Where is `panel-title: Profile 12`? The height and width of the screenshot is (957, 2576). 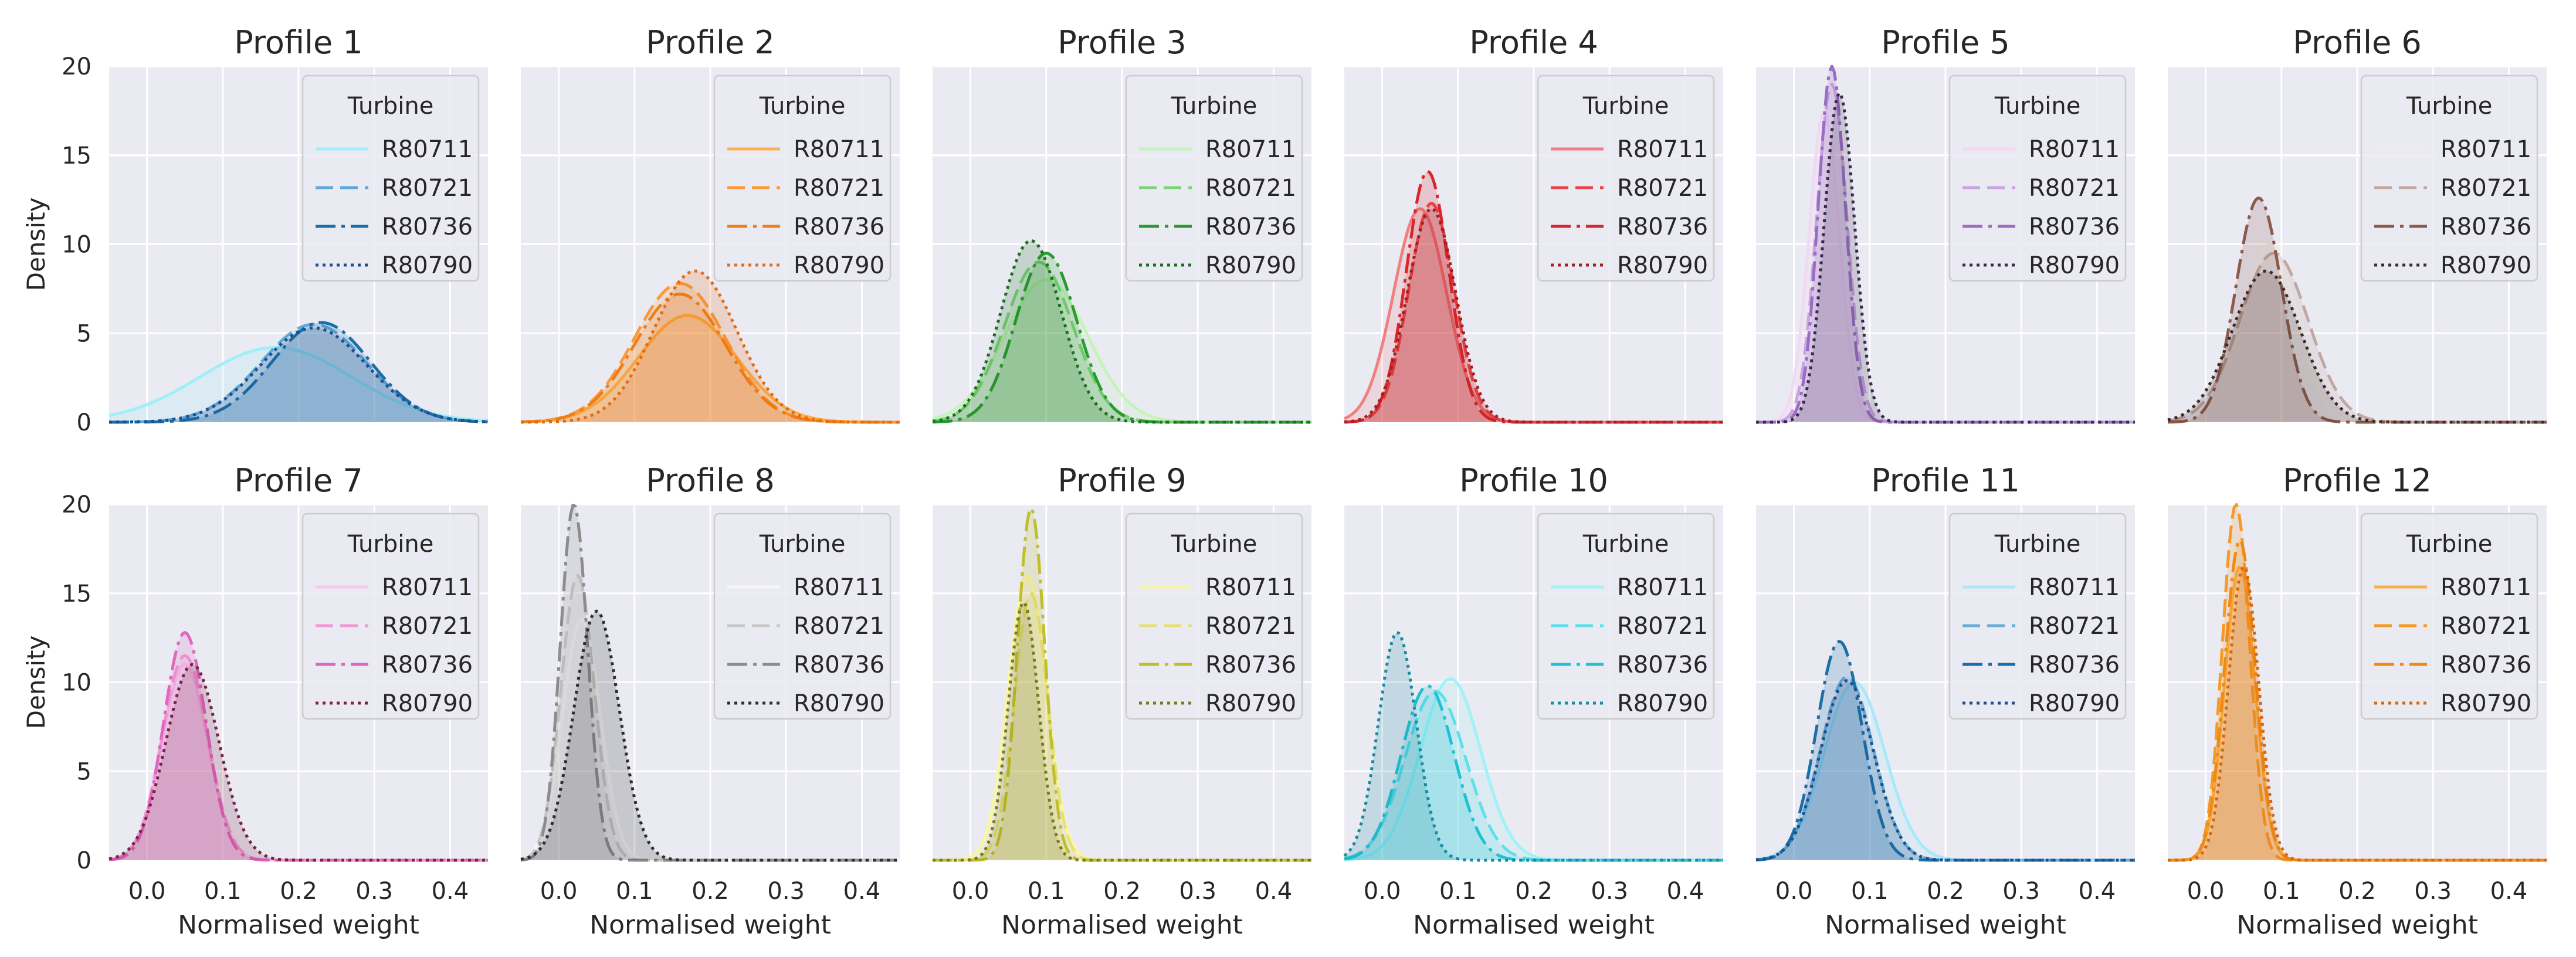 panel-title: Profile 12 is located at coordinates (2357, 480).